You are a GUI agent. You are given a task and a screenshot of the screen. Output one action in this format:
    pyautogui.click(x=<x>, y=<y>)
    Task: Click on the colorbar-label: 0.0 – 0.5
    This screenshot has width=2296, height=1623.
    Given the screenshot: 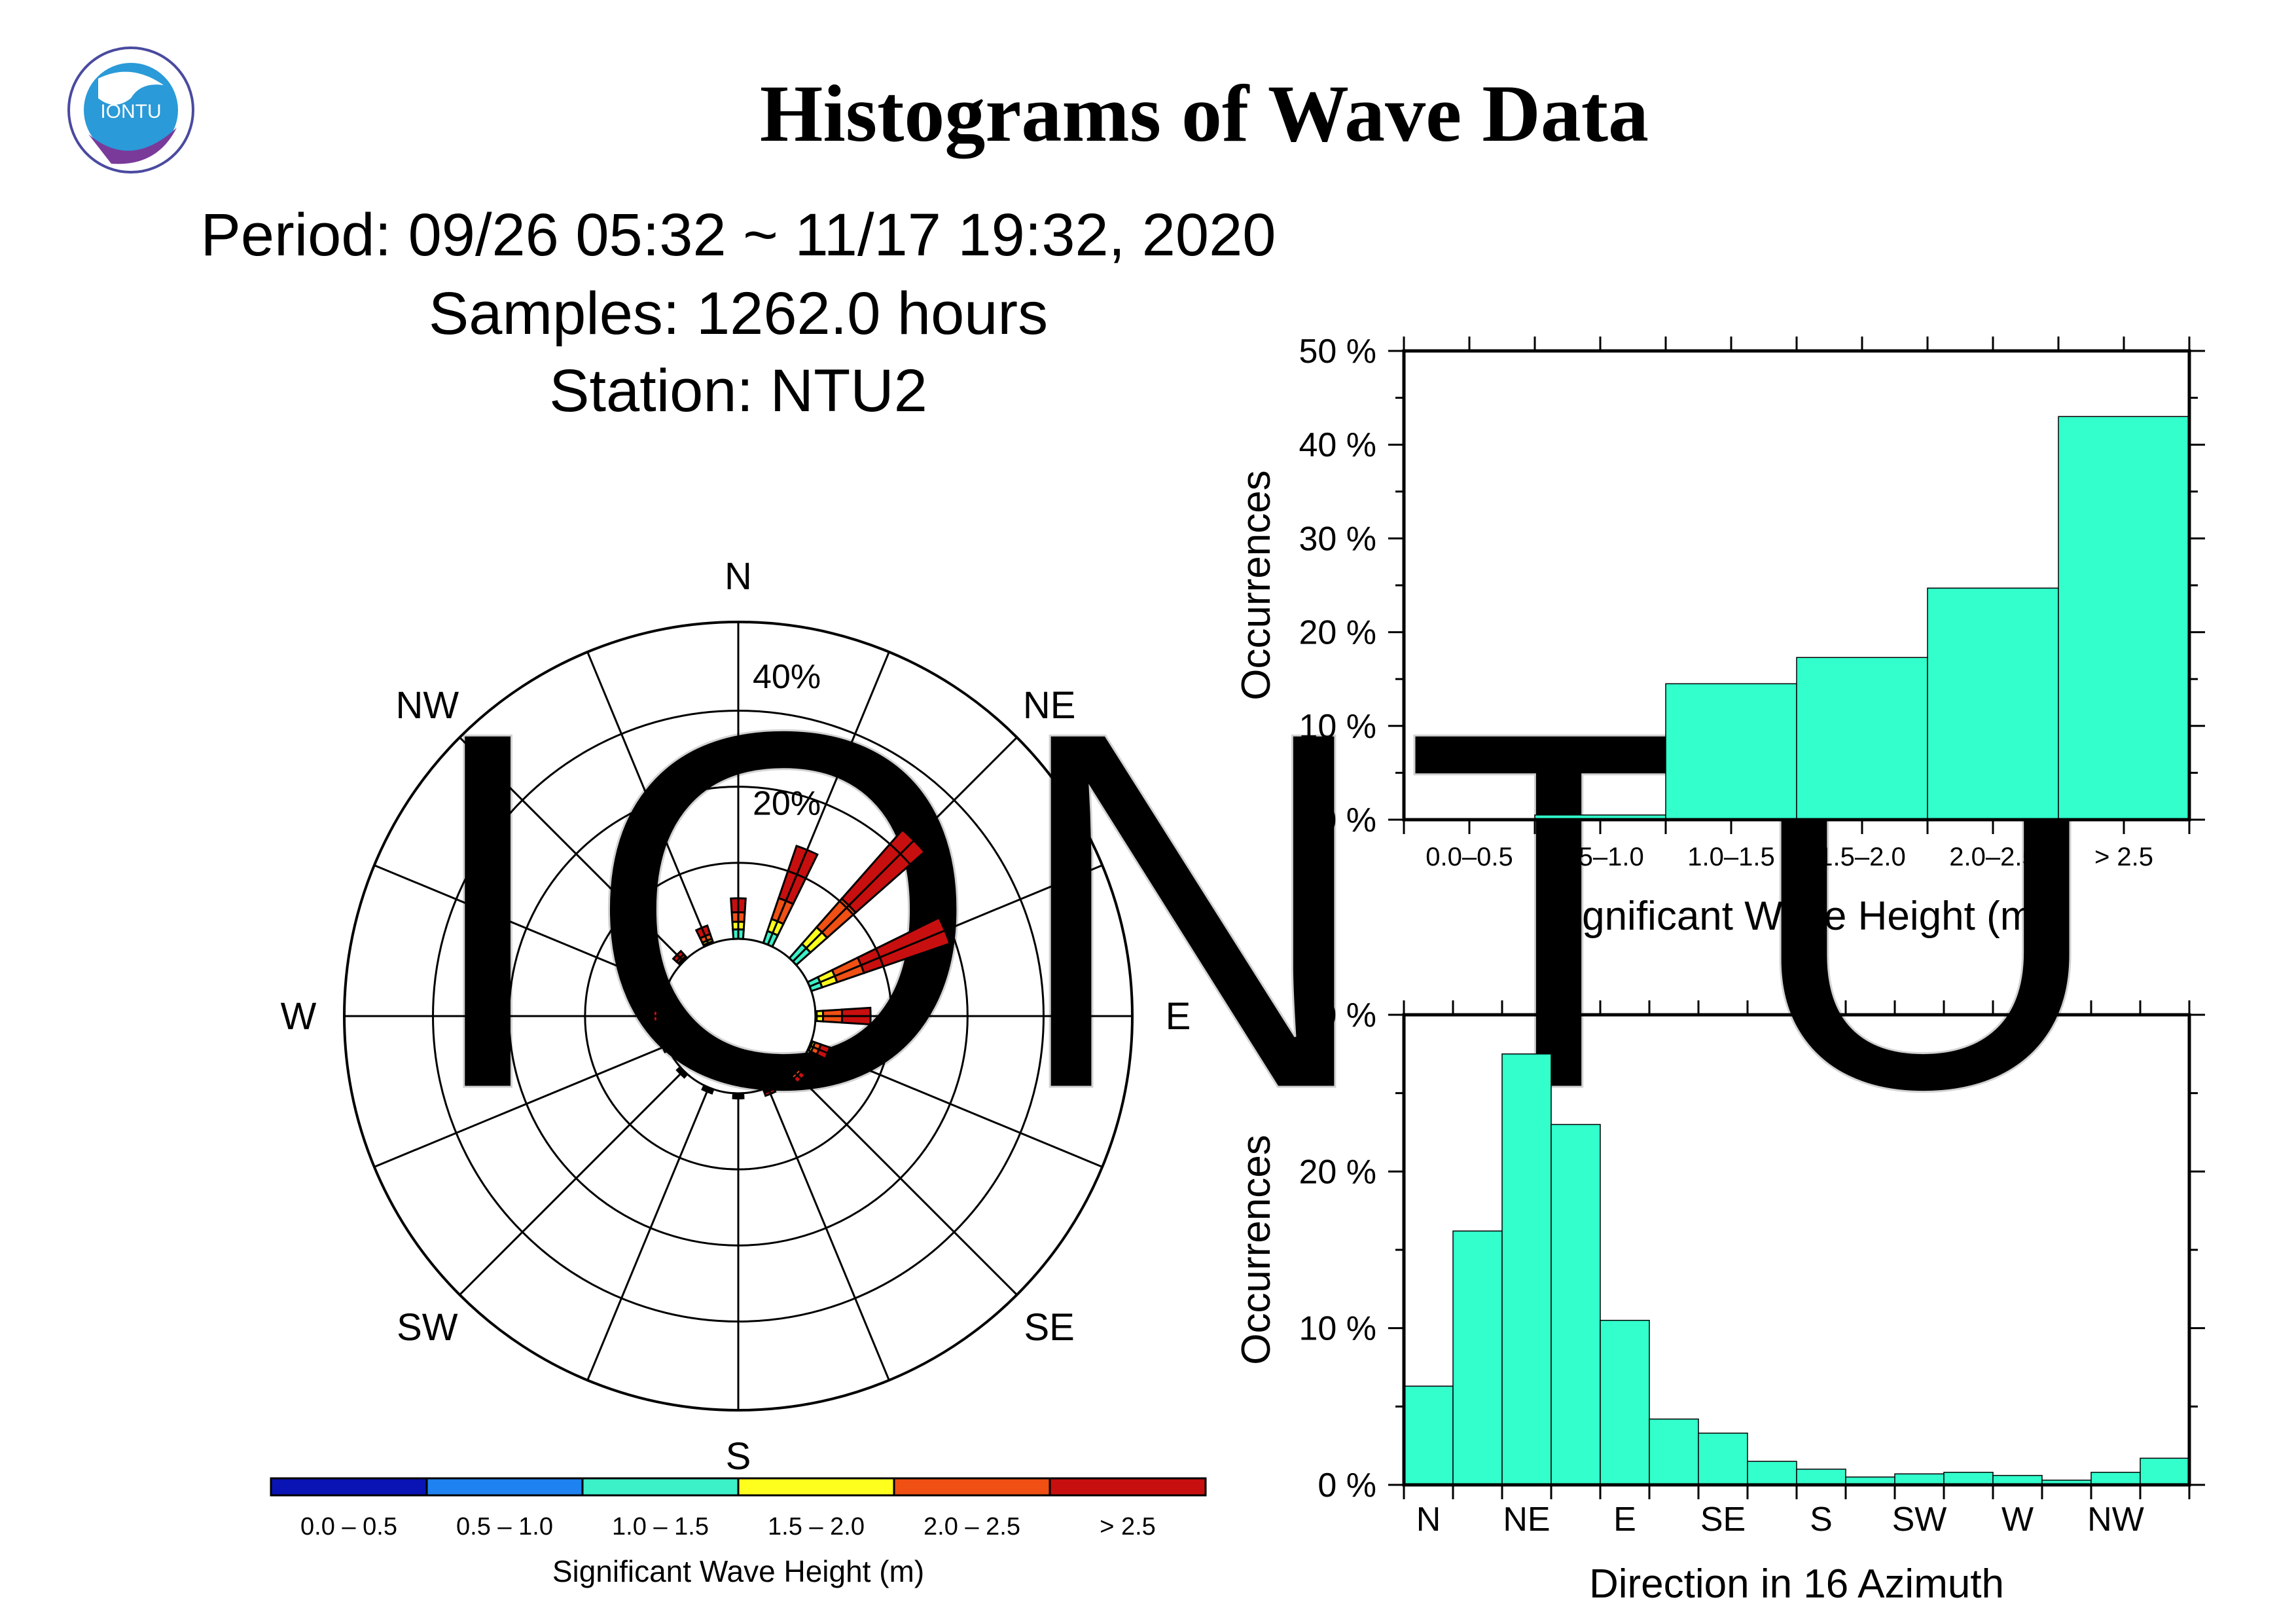 What is the action you would take?
    pyautogui.click(x=348, y=1527)
    